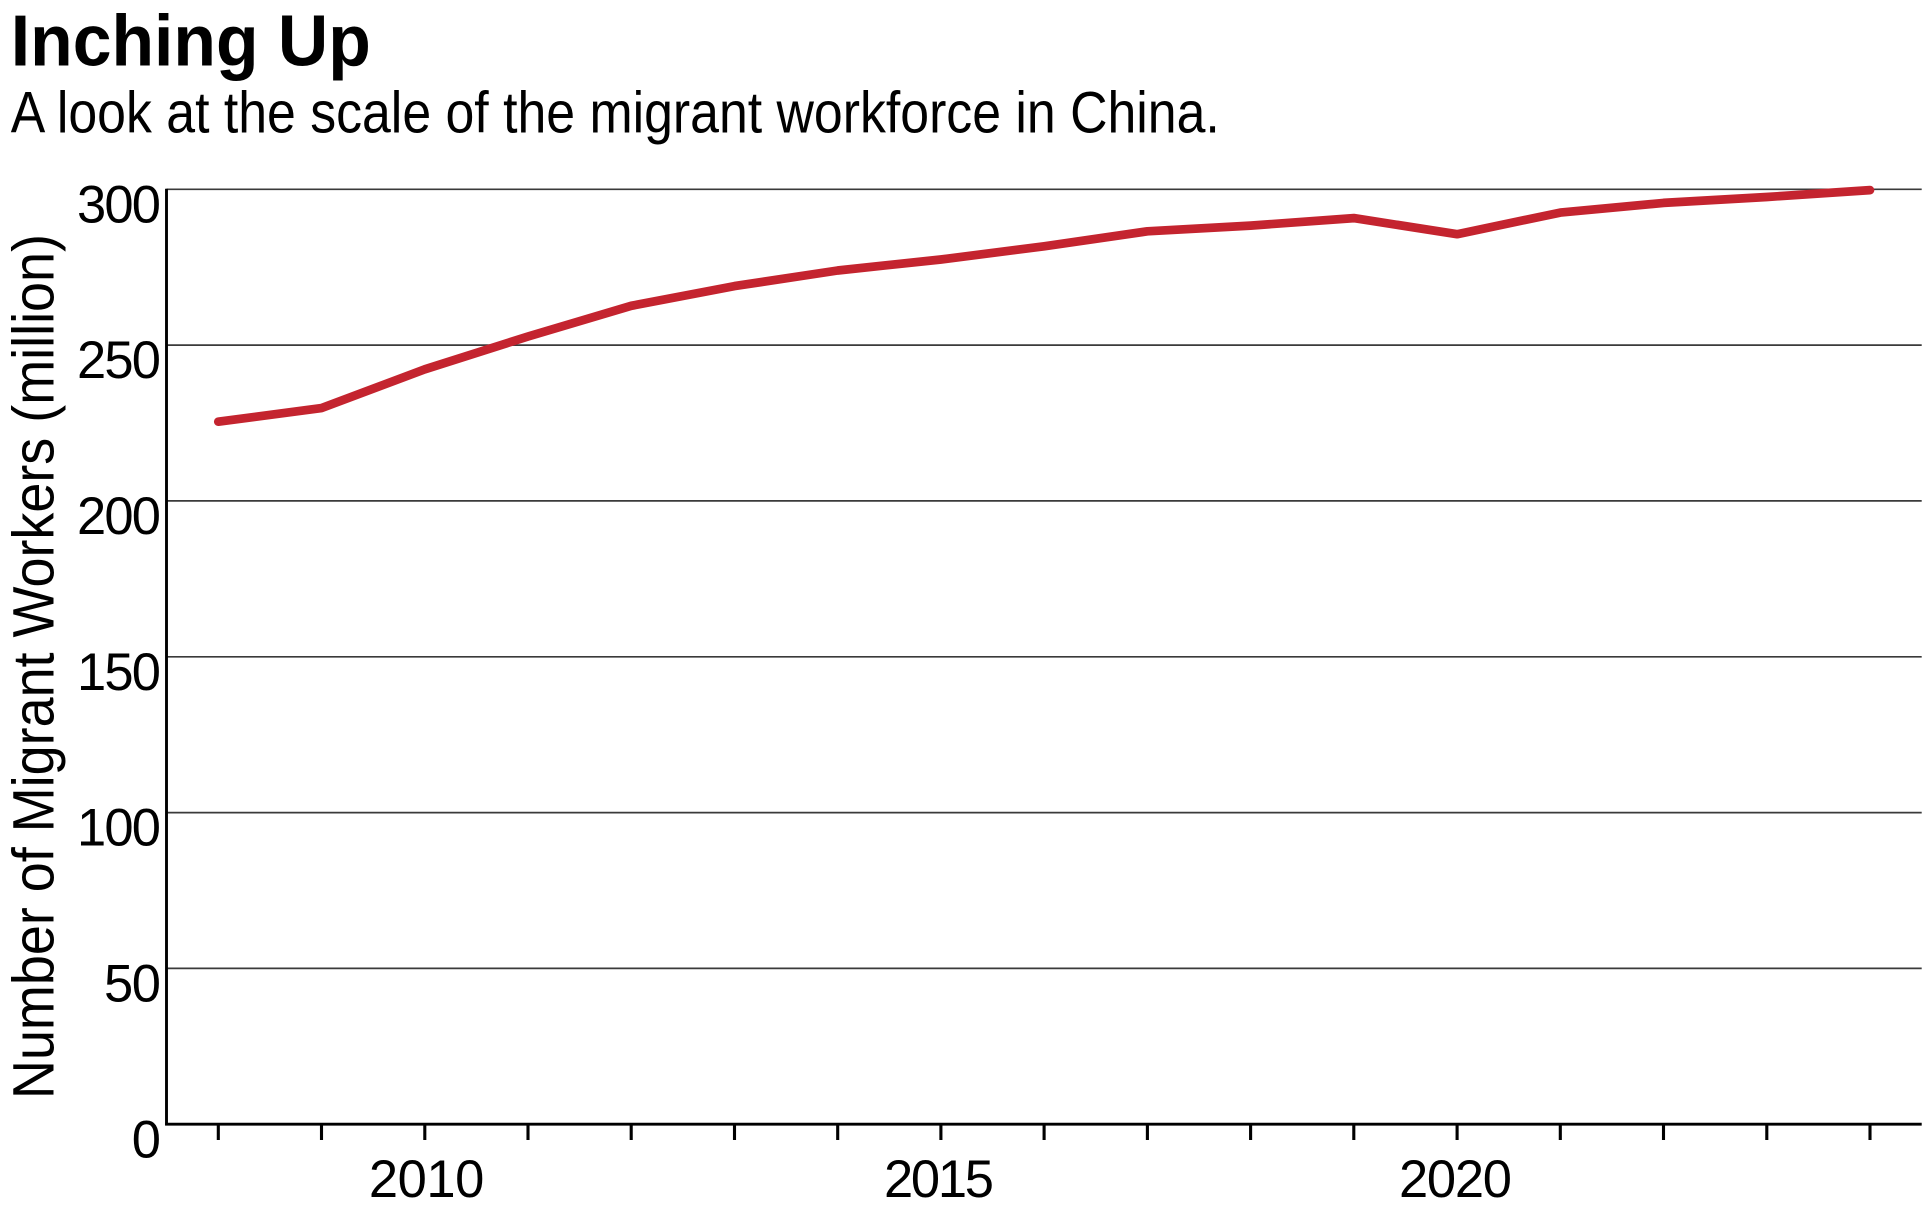 The height and width of the screenshot is (1209, 1924). I want to click on svg-text: 2020, so click(1455, 1179).